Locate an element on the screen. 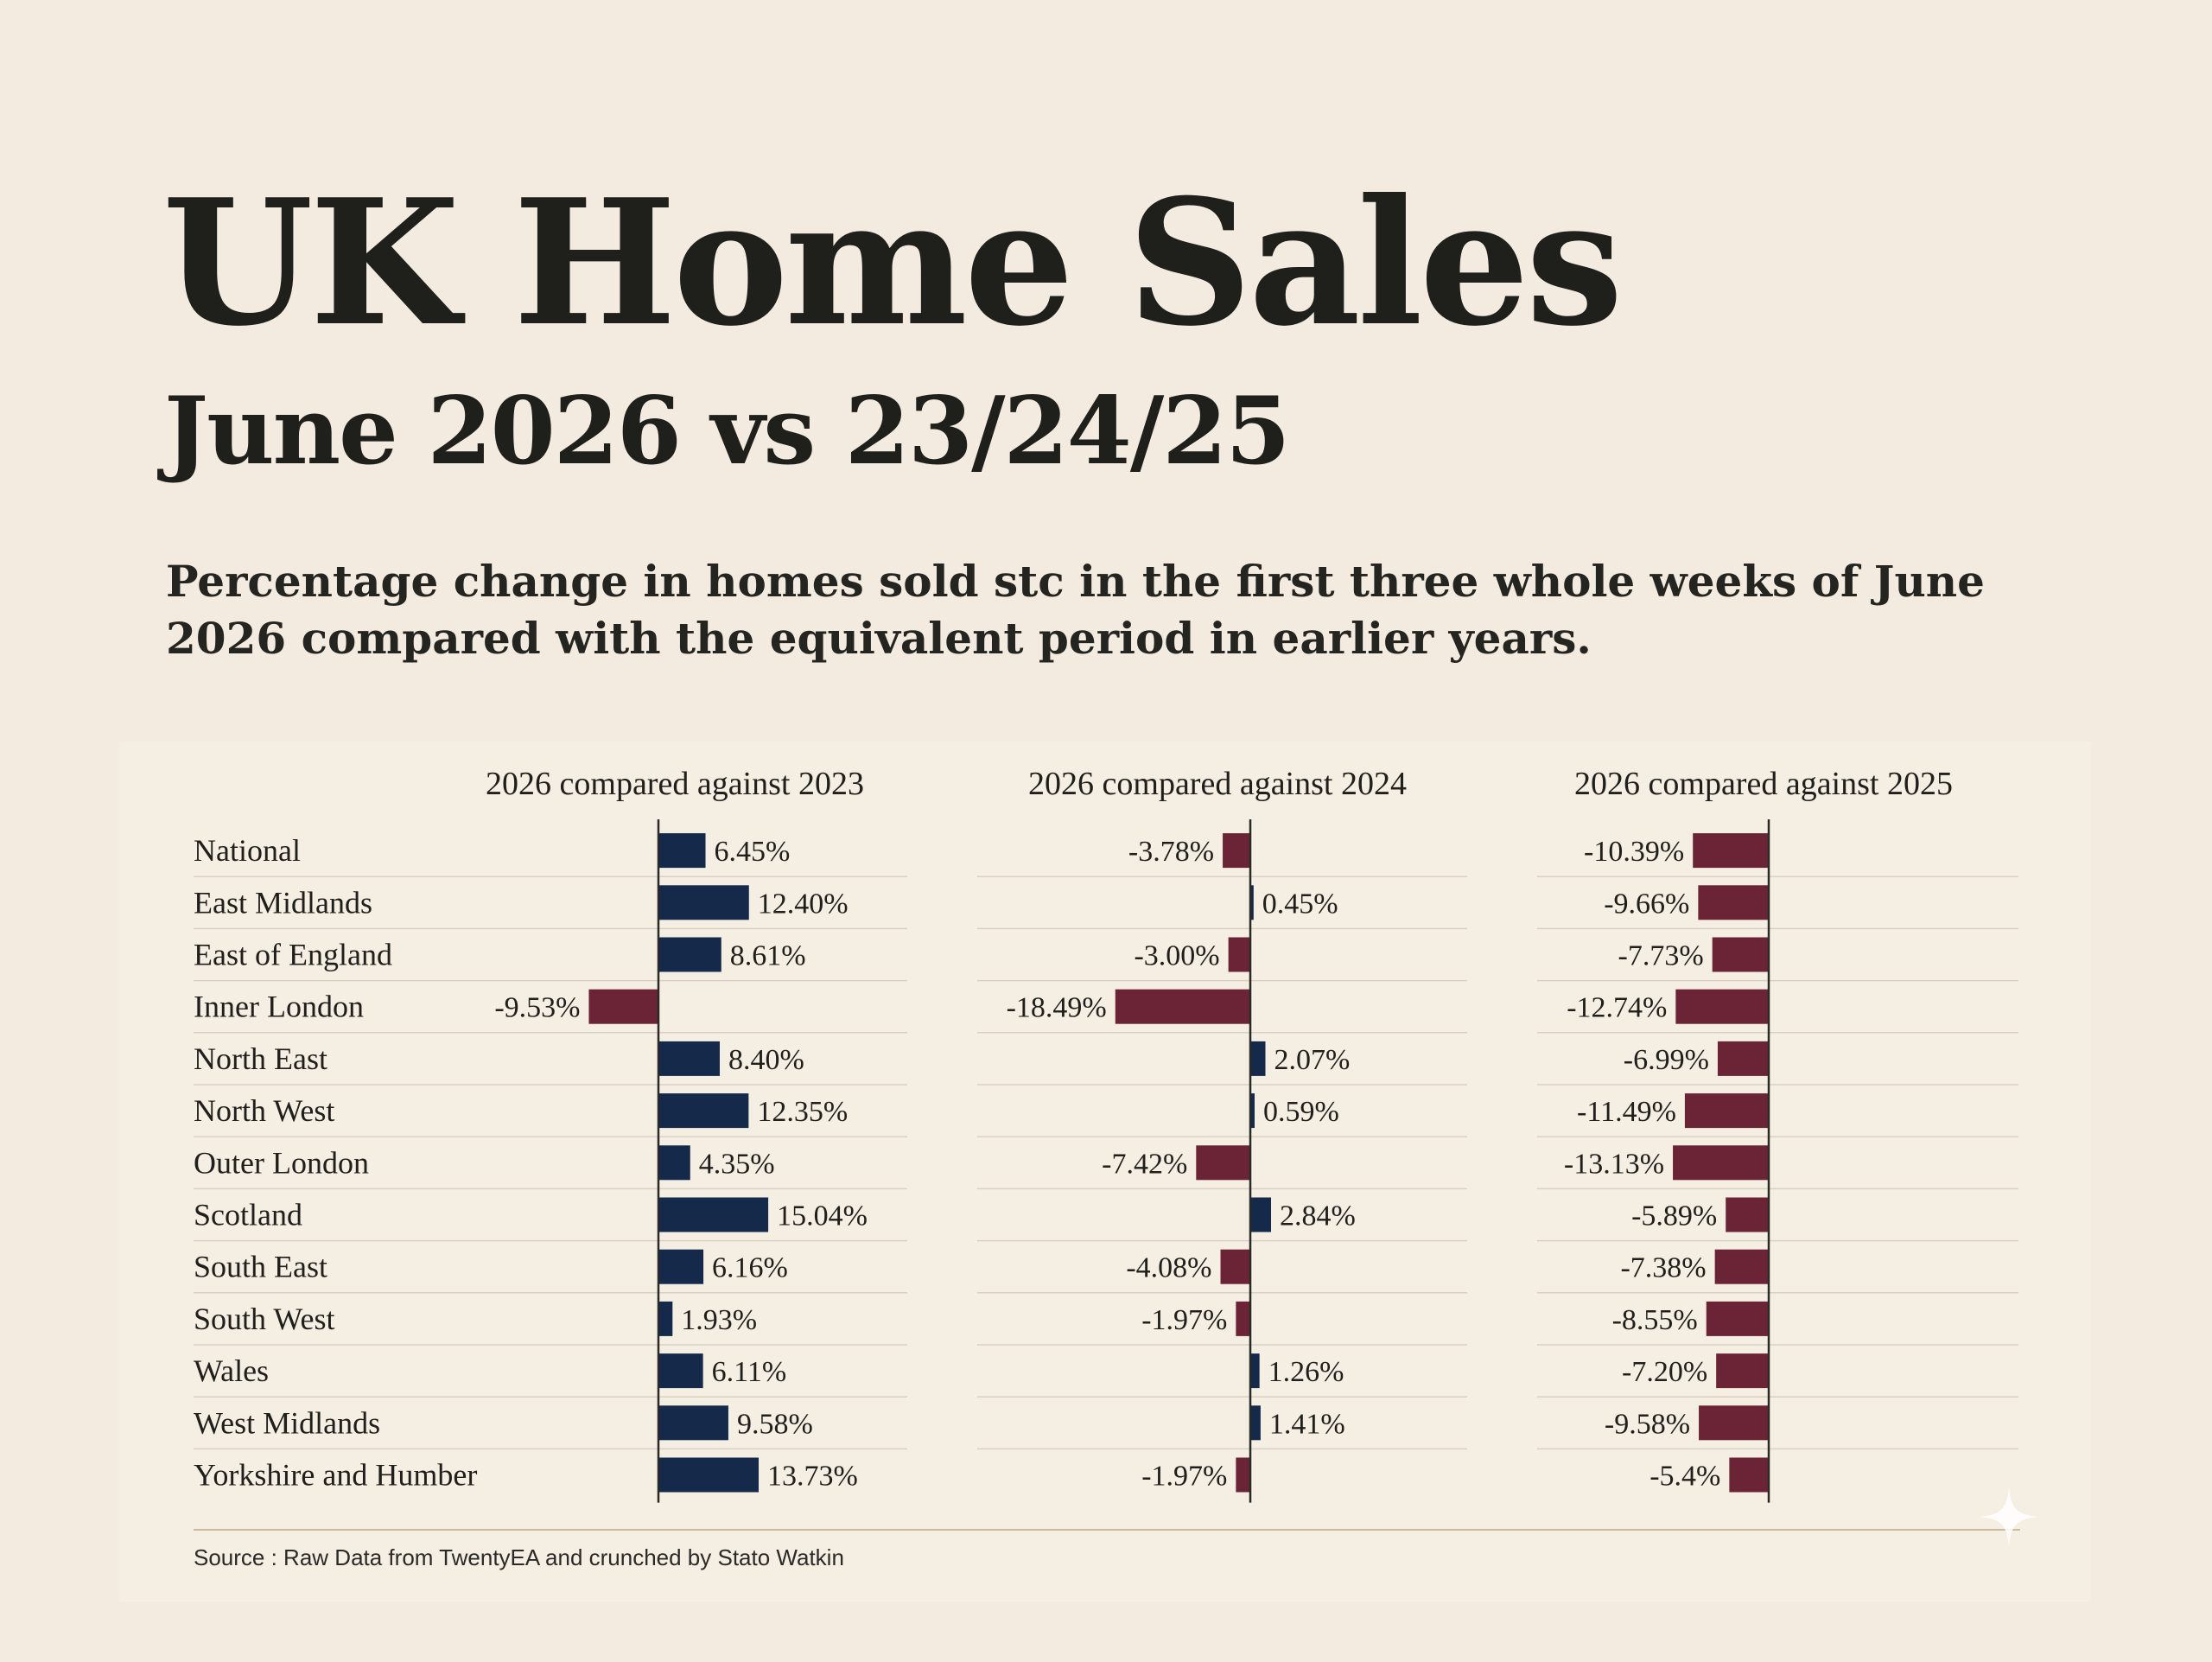 The width and height of the screenshot is (2212, 1662). value-label: 13.73% is located at coordinates (812, 1477).